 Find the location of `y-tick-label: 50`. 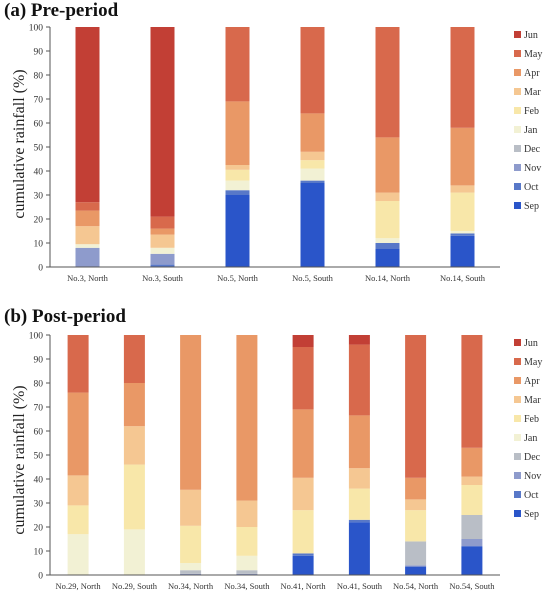

y-tick-label: 50 is located at coordinates (39, 149).